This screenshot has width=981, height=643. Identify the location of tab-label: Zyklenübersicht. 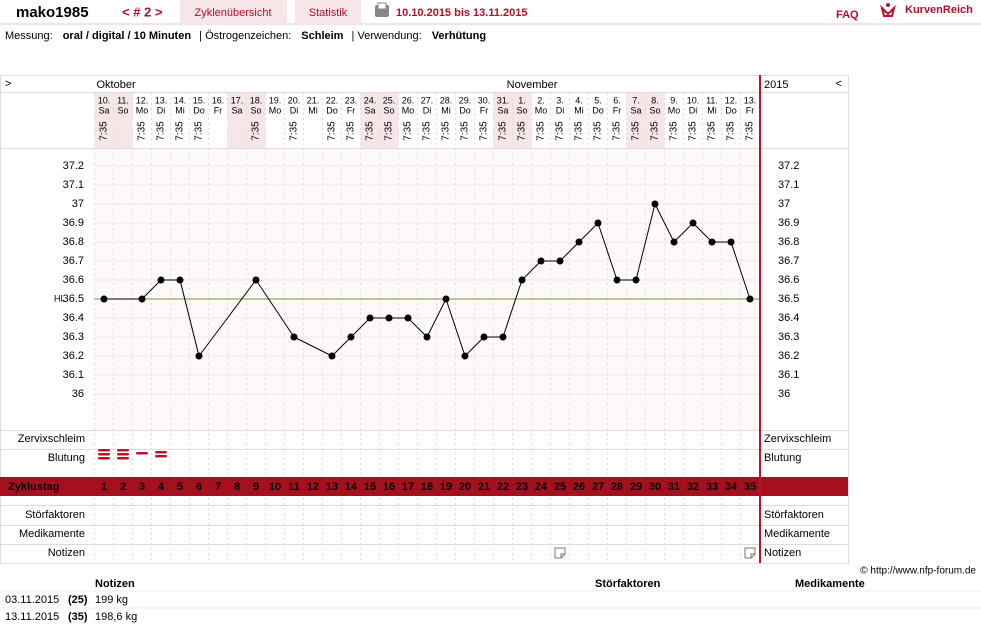
(232, 13).